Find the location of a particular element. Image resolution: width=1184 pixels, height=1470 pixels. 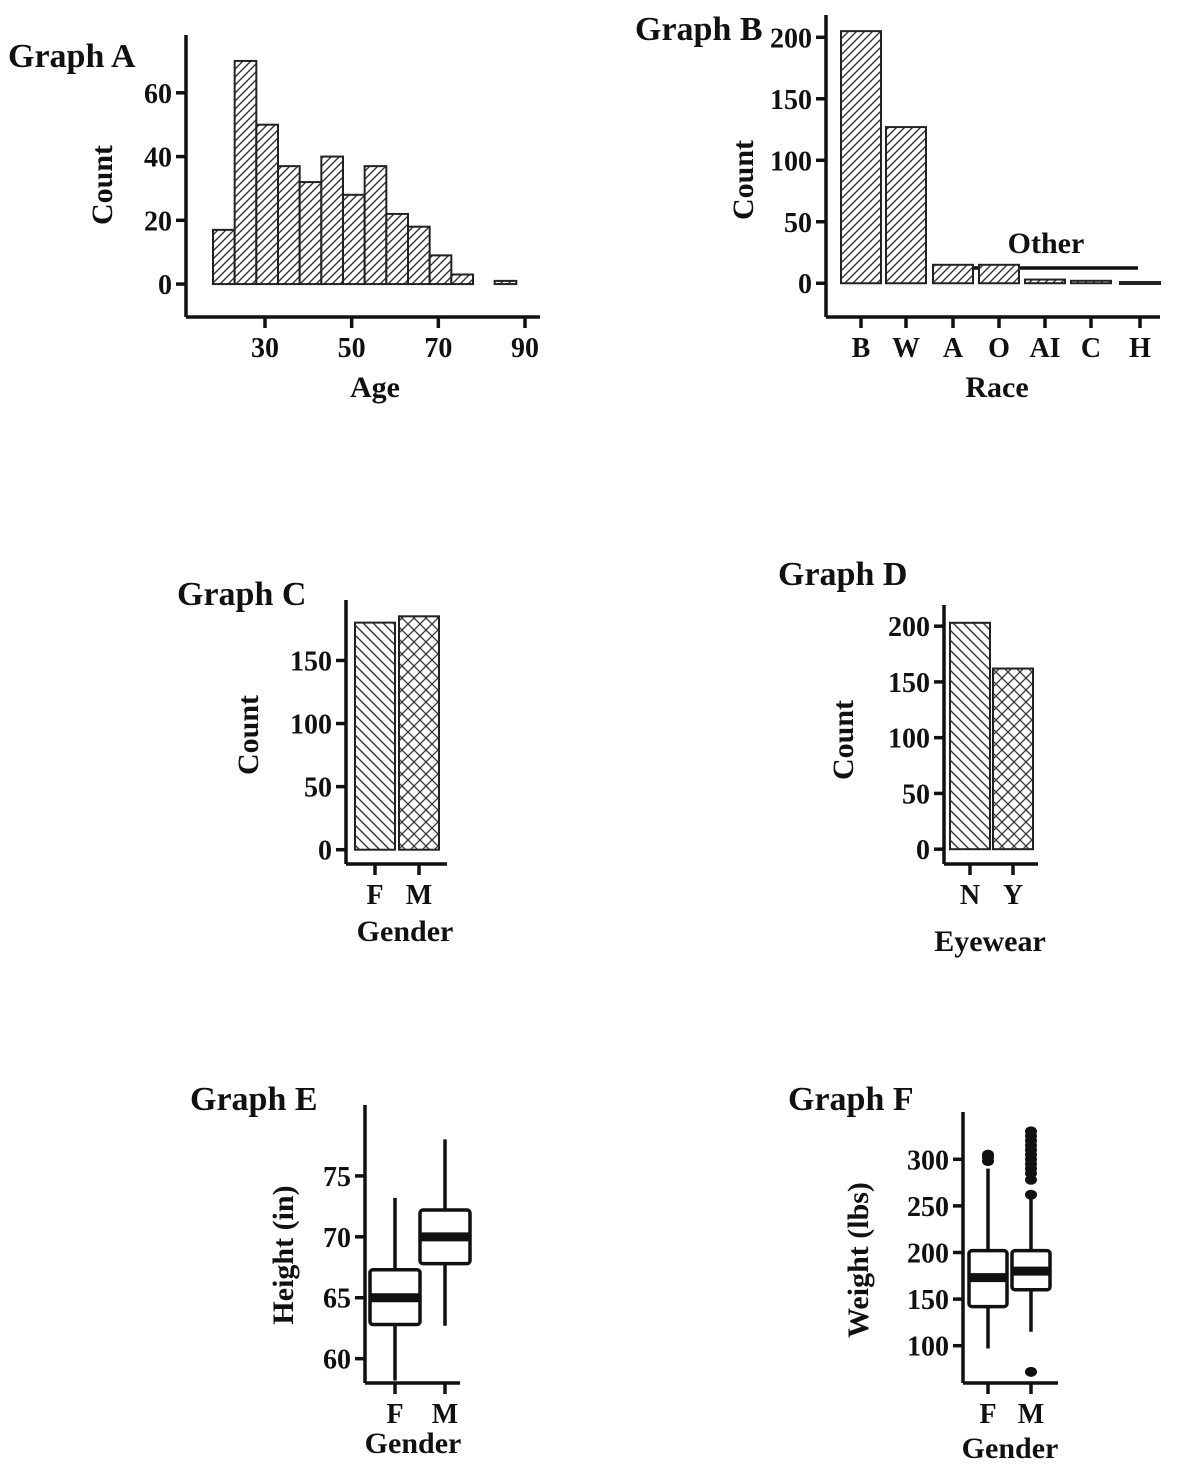

graph-b-x-tick-label: O is located at coordinates (999, 348).